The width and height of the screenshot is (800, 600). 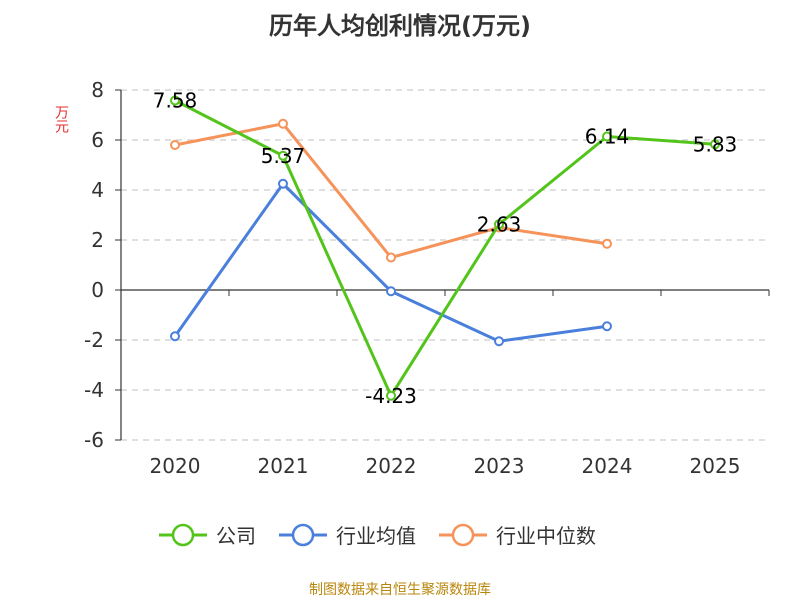 What do you see at coordinates (715, 466) in the screenshot?
I see `x-tick-label: 2025` at bounding box center [715, 466].